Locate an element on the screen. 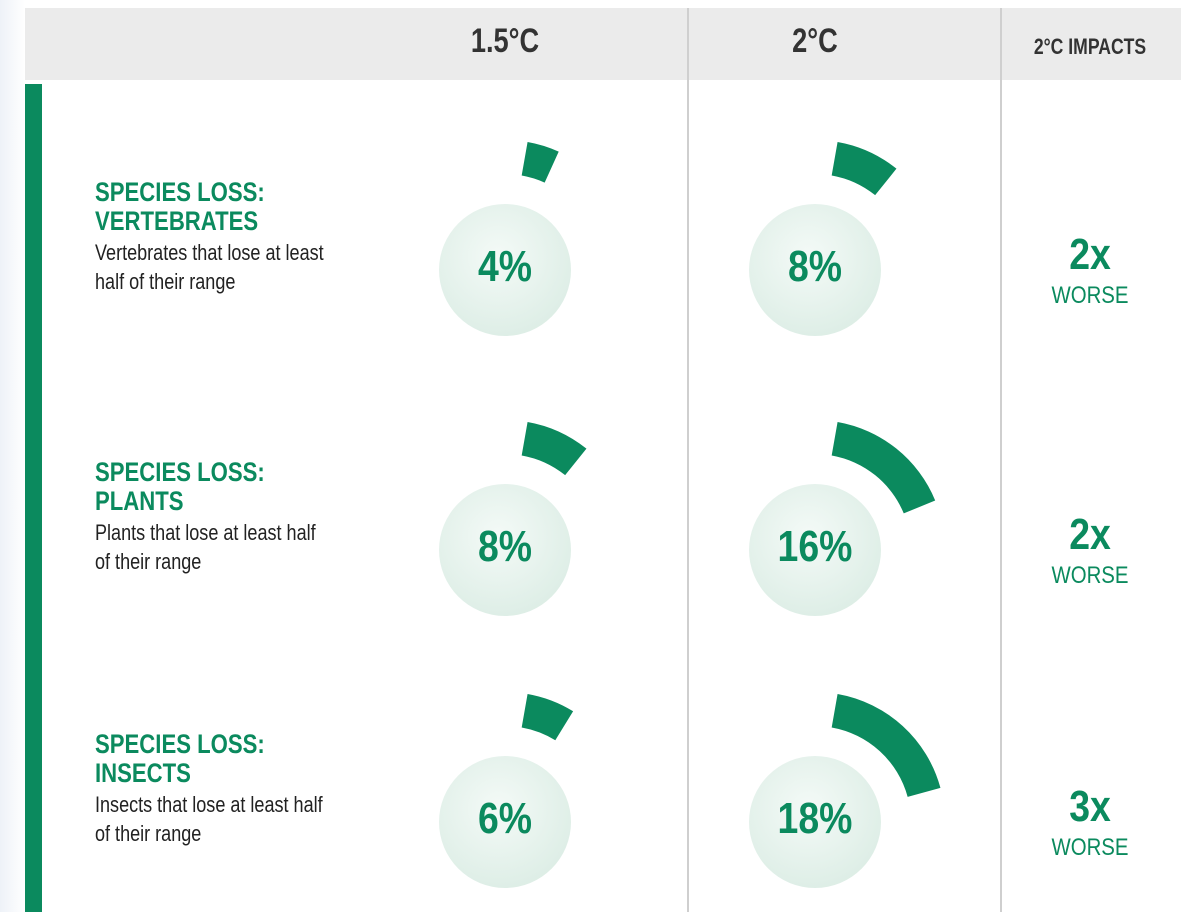  value-label: 16% is located at coordinates (815, 546).